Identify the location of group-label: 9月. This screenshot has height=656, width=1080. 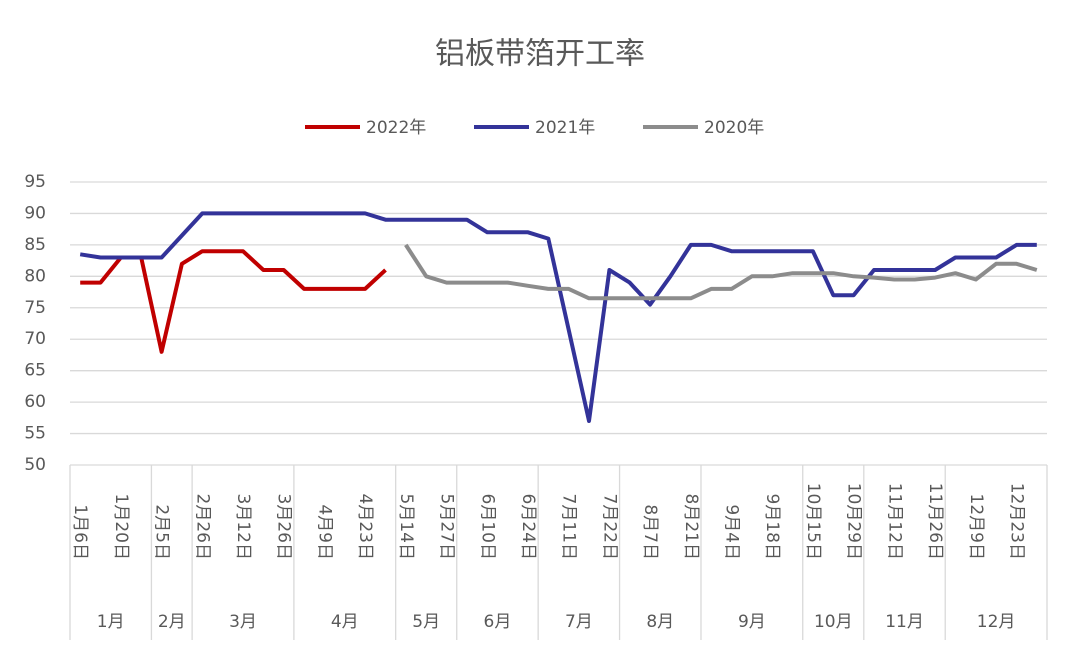
(752, 622).